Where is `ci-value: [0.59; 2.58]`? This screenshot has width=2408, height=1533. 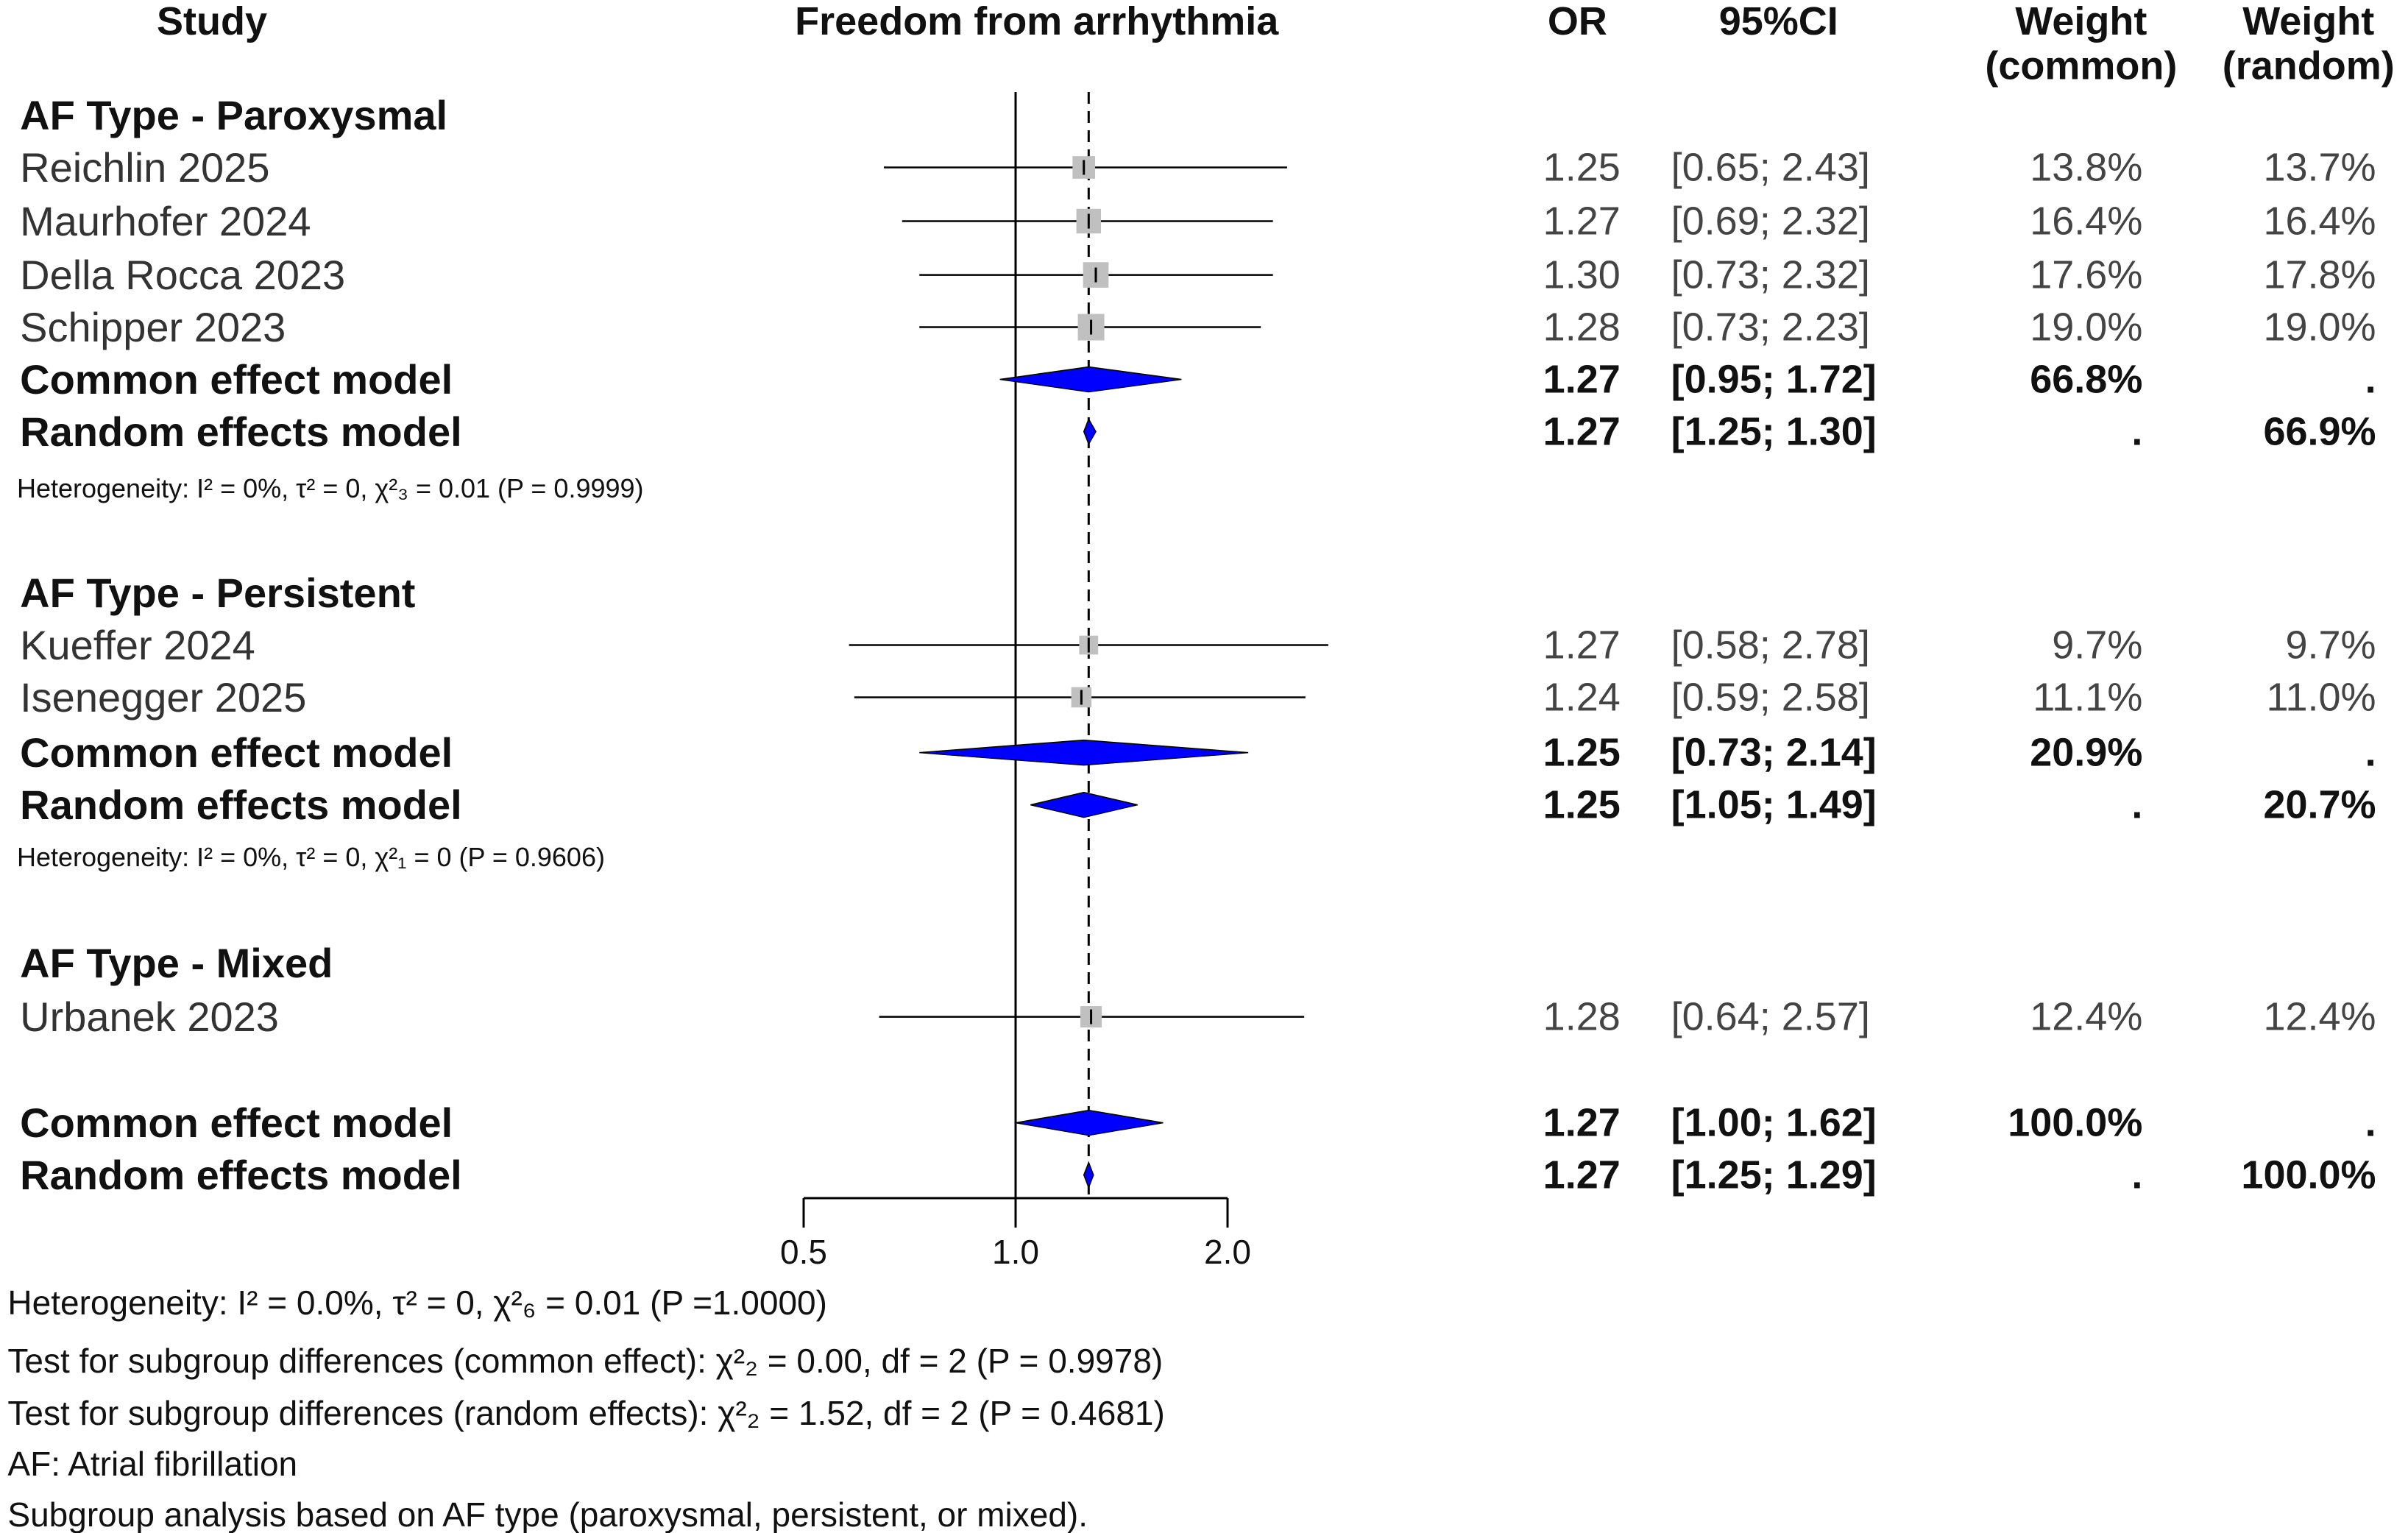 ci-value: [0.59; 2.58] is located at coordinates (1770, 697).